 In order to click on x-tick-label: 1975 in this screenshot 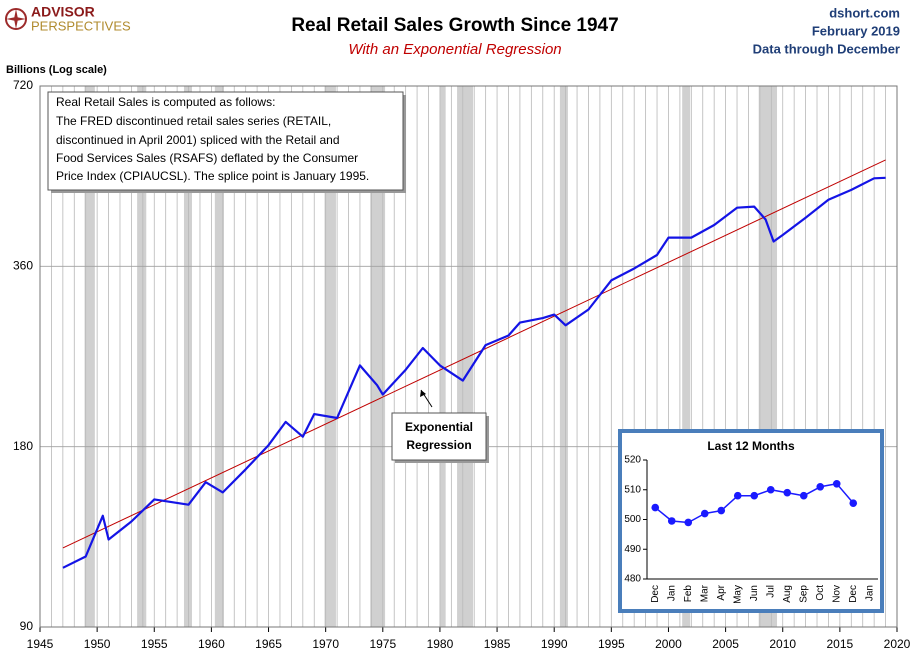, I will do `click(382, 644)`.